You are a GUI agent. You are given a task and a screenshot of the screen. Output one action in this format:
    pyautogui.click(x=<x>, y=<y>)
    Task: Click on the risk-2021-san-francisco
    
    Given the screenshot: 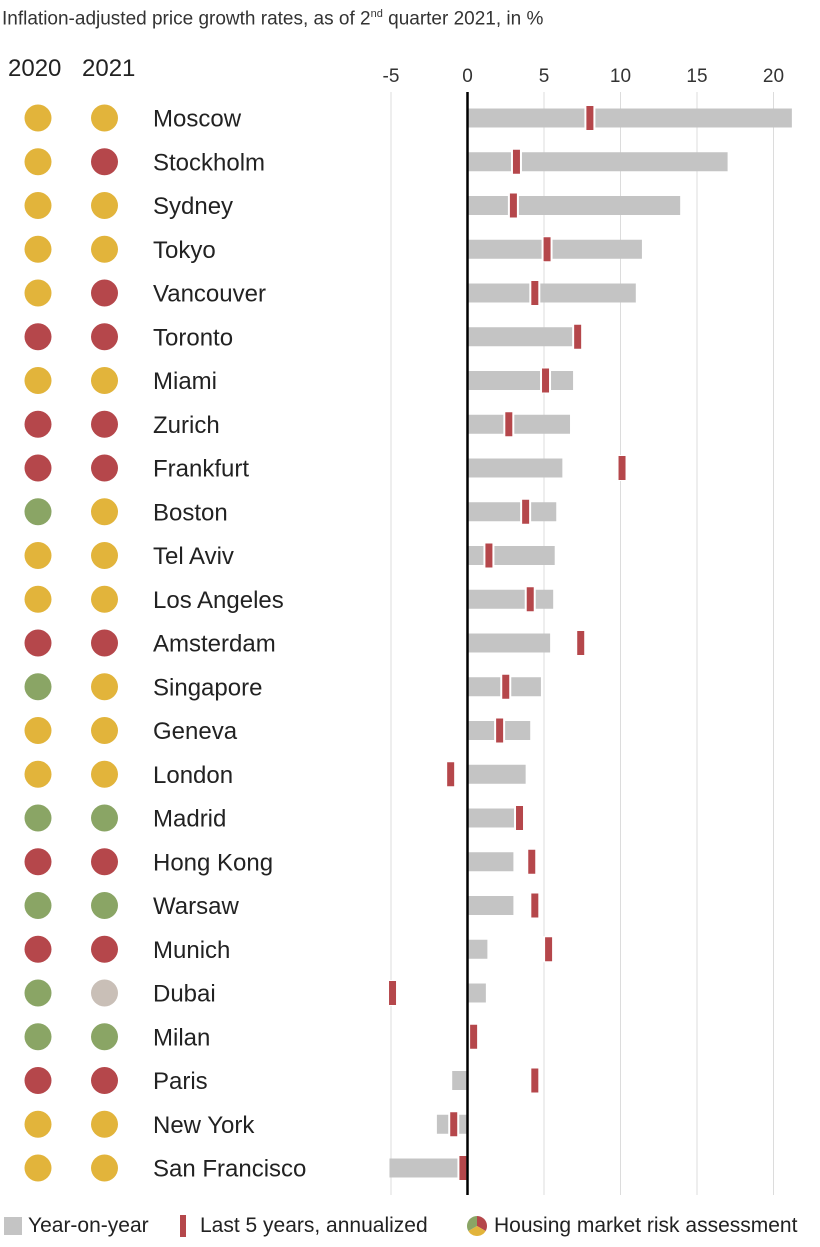 What is the action you would take?
    pyautogui.click(x=104, y=1168)
    